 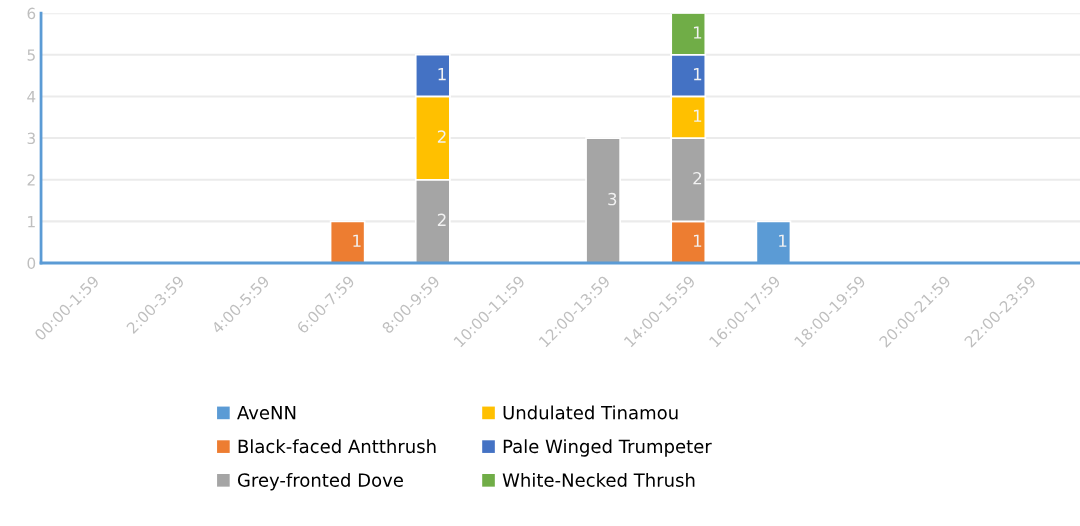 What do you see at coordinates (31, 180) in the screenshot?
I see `y-tick-label: 2` at bounding box center [31, 180].